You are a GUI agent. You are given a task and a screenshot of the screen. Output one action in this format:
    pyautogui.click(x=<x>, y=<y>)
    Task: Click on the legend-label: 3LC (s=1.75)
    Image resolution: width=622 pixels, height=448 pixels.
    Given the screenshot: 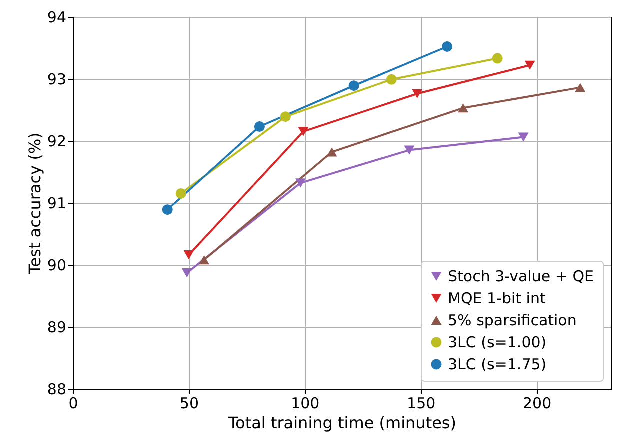 What is the action you would take?
    pyautogui.click(x=497, y=365)
    